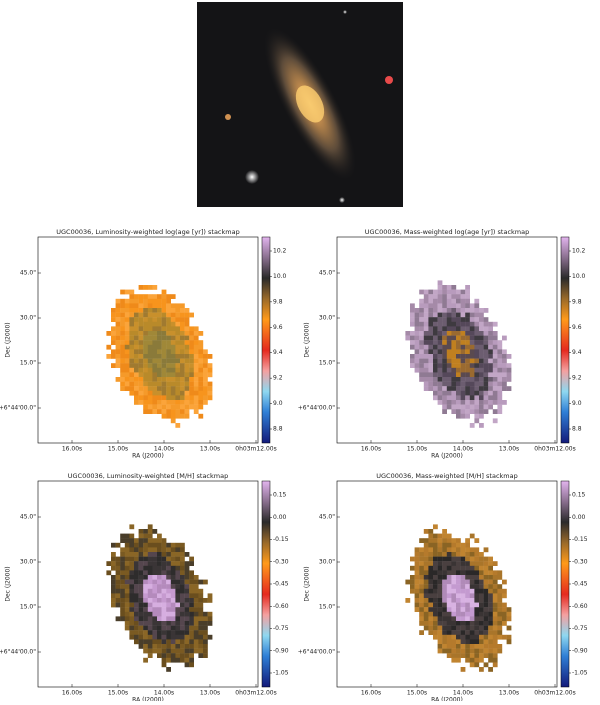 Image resolution: width=600 pixels, height=705 pixels. What do you see at coordinates (577, 378) in the screenshot?
I see `colorbar-tick-label: 9.2` at bounding box center [577, 378].